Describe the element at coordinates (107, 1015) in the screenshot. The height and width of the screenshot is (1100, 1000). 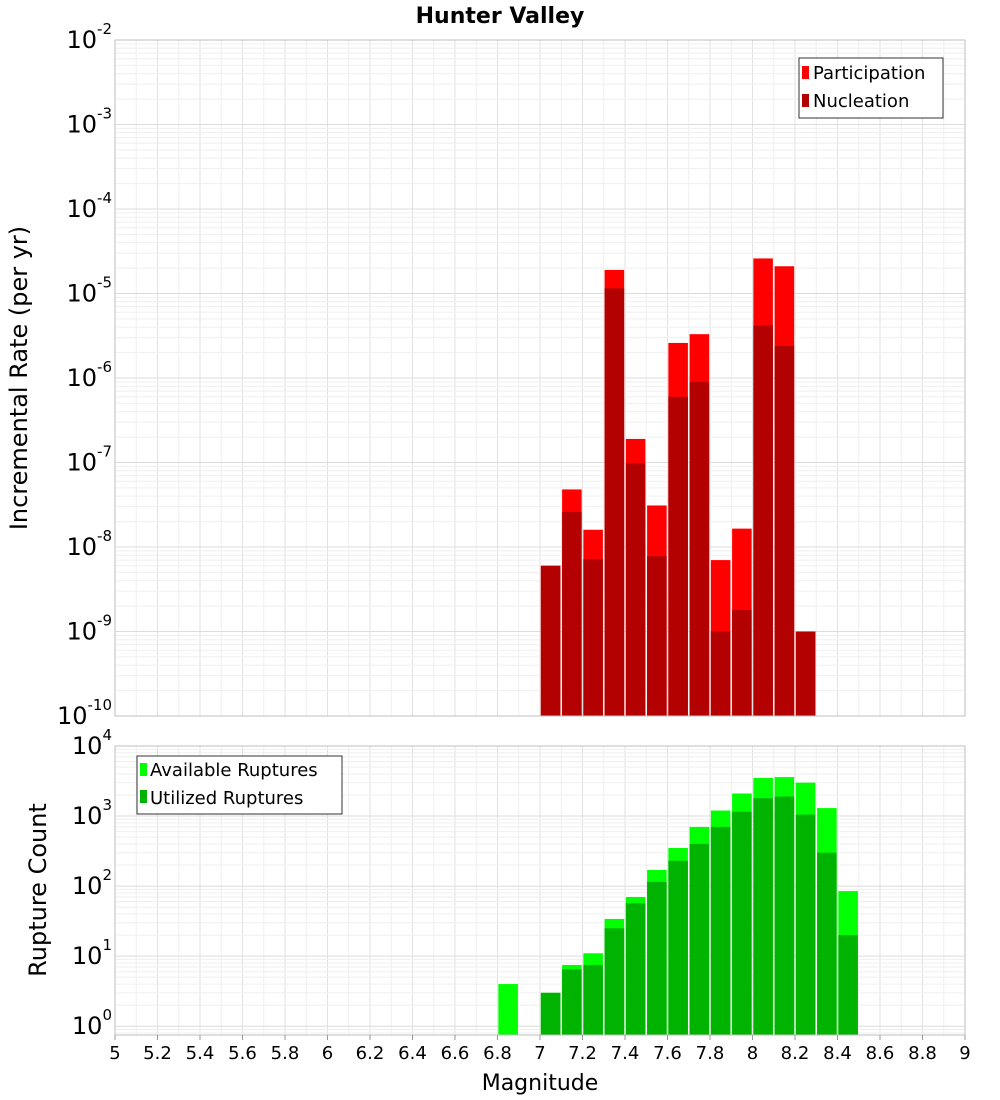
I see `y-tick-exponent: 0` at that location.